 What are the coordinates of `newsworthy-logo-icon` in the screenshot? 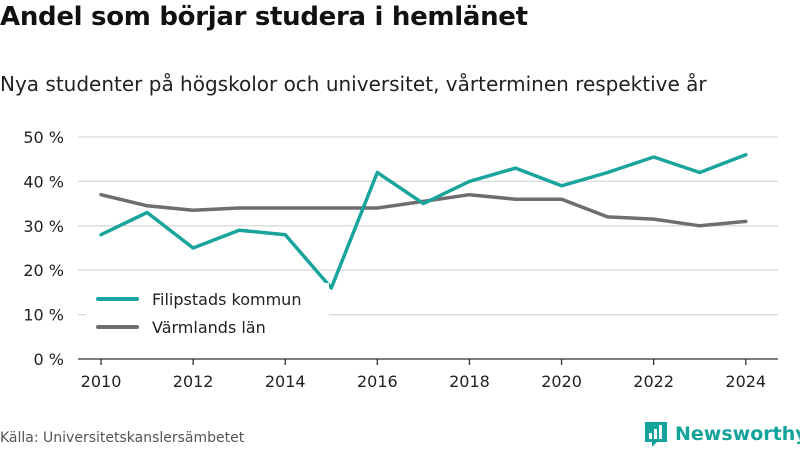 It's located at (656, 434).